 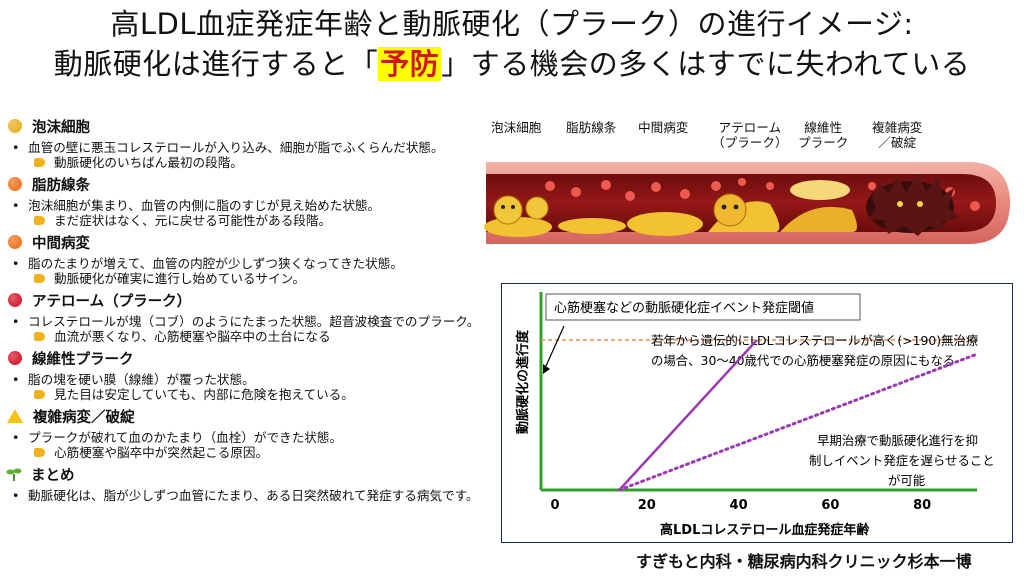 I want to click on section-bullet: 血管の壁に悪玉コレステロールが入り込み、細胞が脂でふくらんだ状態。, so click(x=236, y=147).